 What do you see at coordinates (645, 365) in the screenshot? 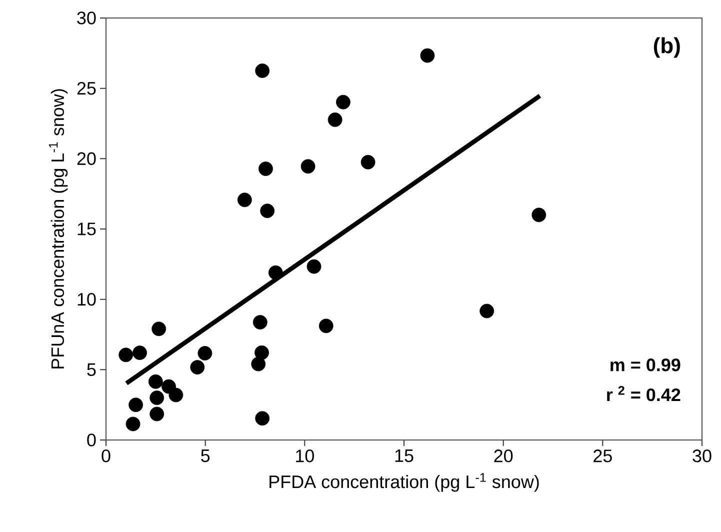
I see `annotation: m = 0.99` at bounding box center [645, 365].